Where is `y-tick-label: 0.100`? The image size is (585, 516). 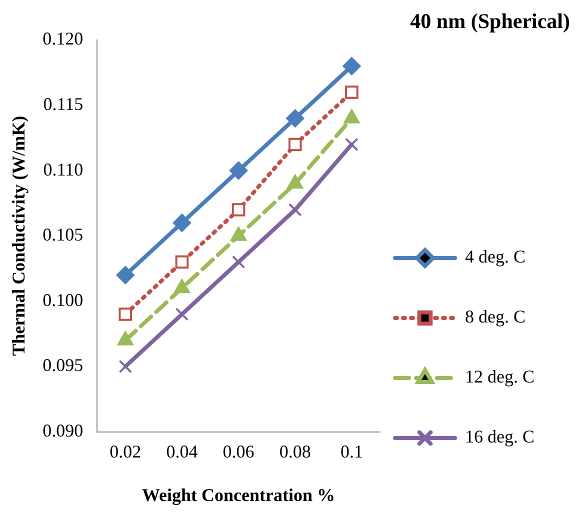
y-tick-label: 0.100 is located at coordinates (63, 300).